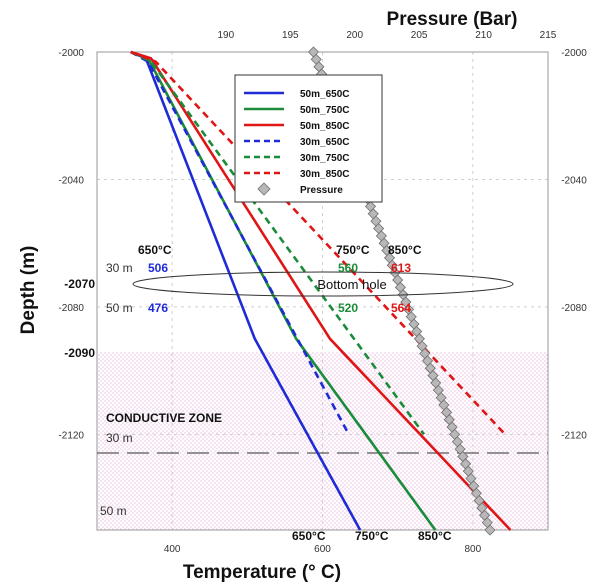 This screenshot has height=586, width=606. I want to click on value-30m-750: 560, so click(348, 268).